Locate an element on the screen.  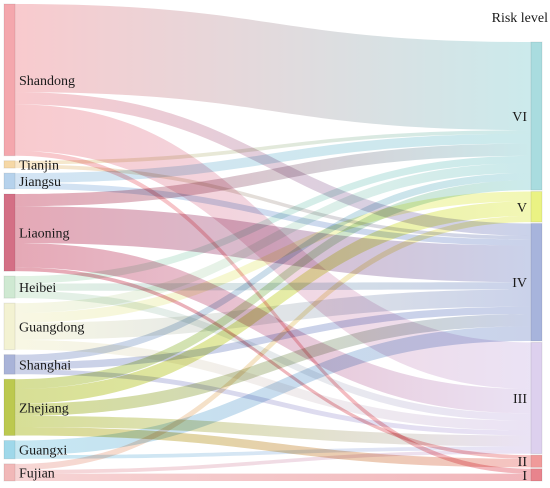
node-level-iv is located at coordinates (536, 282).